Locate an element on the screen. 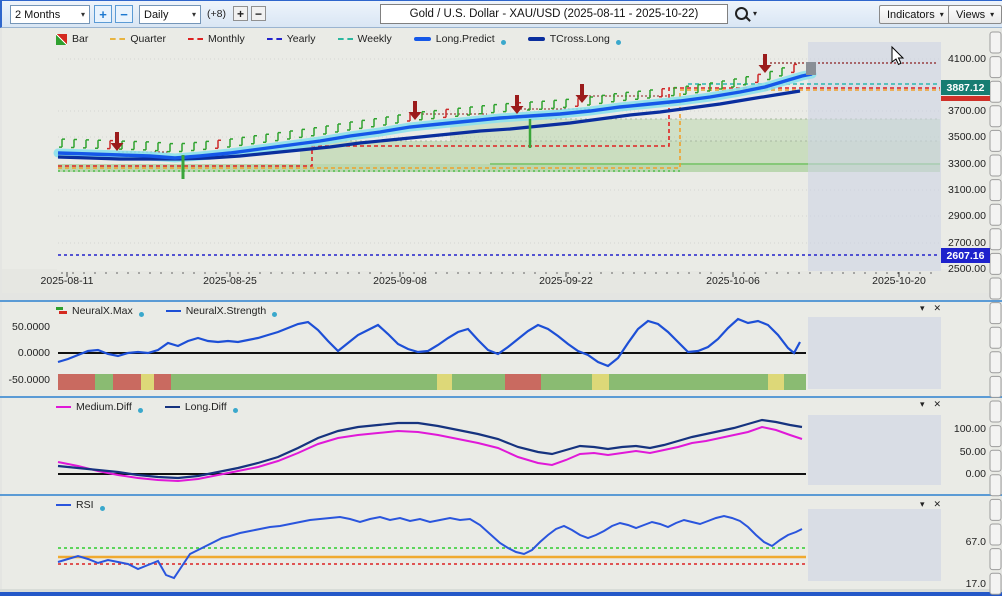  indicators-label: Indicators is located at coordinates (911, 14).